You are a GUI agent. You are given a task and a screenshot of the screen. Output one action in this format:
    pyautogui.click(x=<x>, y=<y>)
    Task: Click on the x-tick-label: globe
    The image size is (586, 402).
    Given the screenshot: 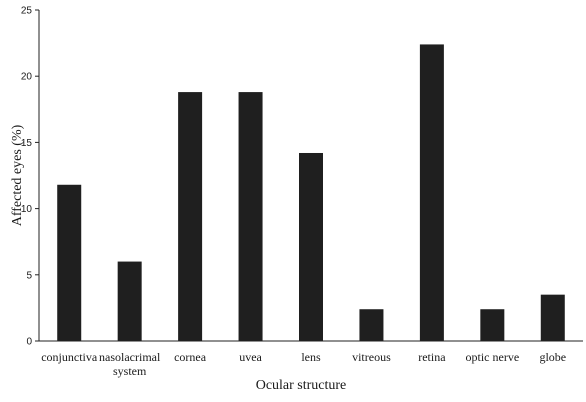 What is the action you would take?
    pyautogui.click(x=552, y=357)
    